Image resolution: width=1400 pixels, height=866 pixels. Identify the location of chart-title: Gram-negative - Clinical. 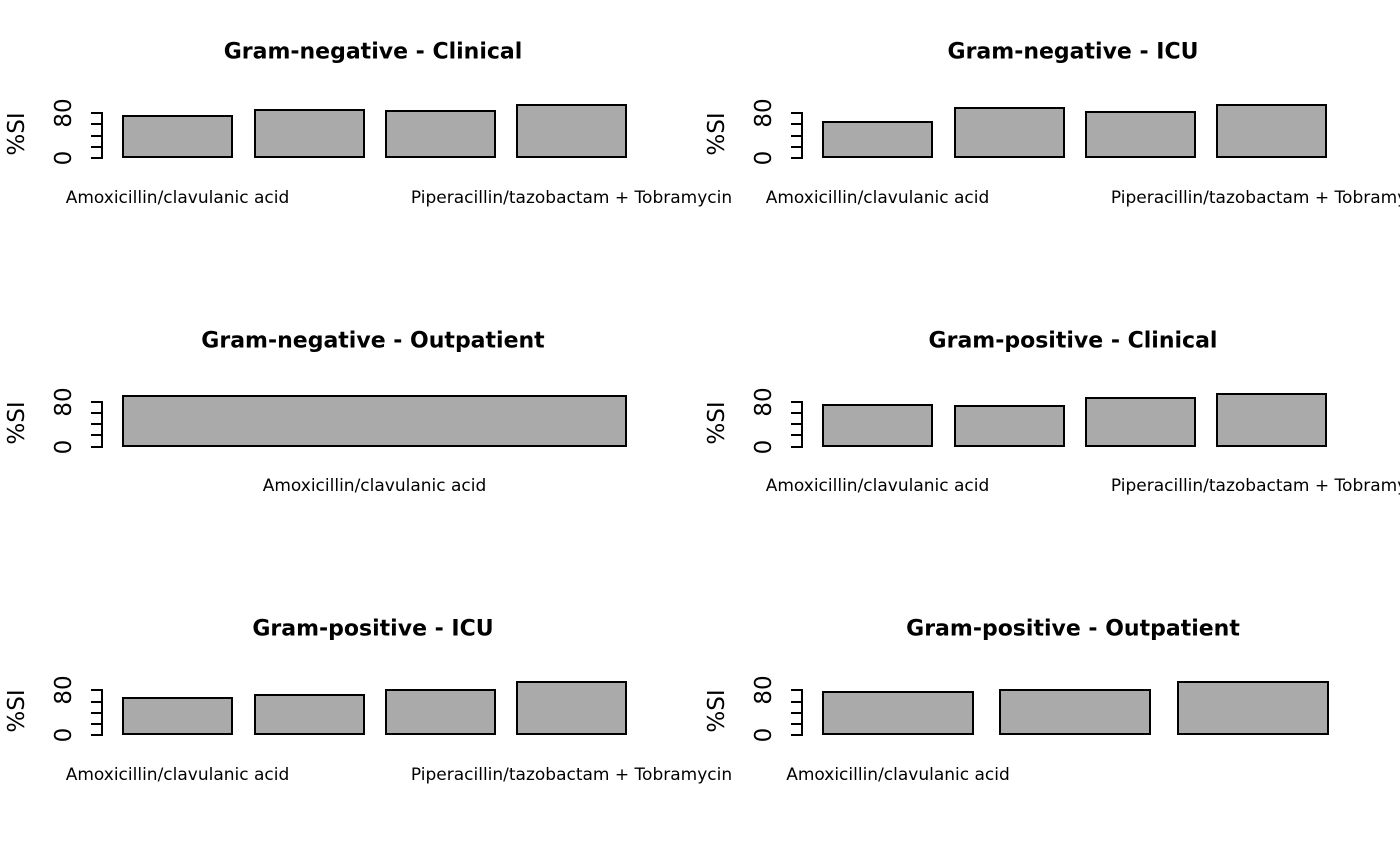
(373, 52).